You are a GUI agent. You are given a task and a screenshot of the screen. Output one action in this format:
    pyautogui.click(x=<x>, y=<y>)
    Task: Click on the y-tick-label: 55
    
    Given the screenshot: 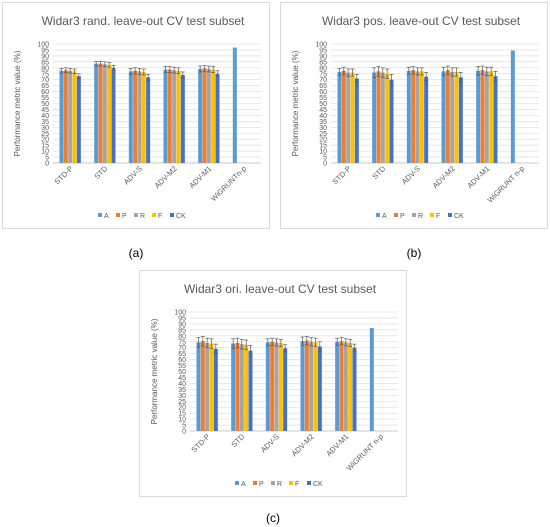 What is the action you would take?
    pyautogui.click(x=45, y=98)
    